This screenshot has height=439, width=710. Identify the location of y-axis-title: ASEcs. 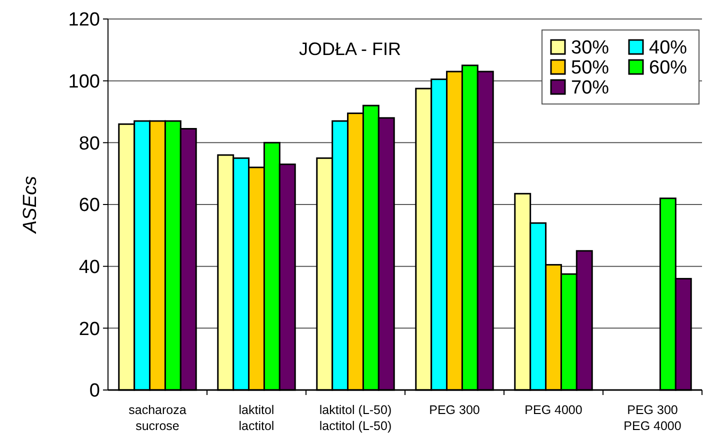
(30, 204).